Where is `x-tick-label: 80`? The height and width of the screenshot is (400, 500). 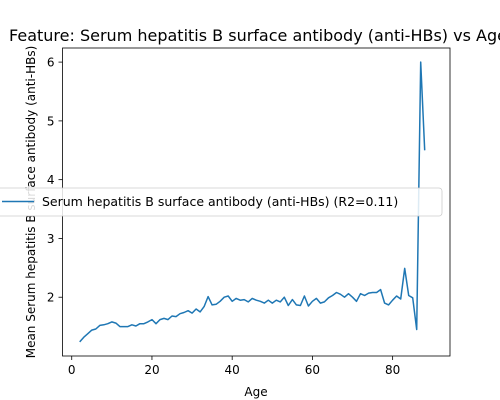 x-tick-label: 80 is located at coordinates (392, 370).